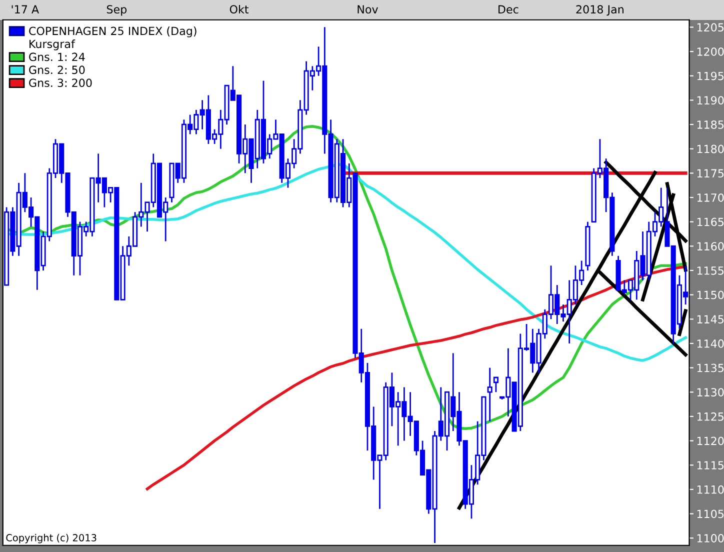 The width and height of the screenshot is (724, 552). I want to click on legend-label: Gns. 2: 50, so click(57, 70).